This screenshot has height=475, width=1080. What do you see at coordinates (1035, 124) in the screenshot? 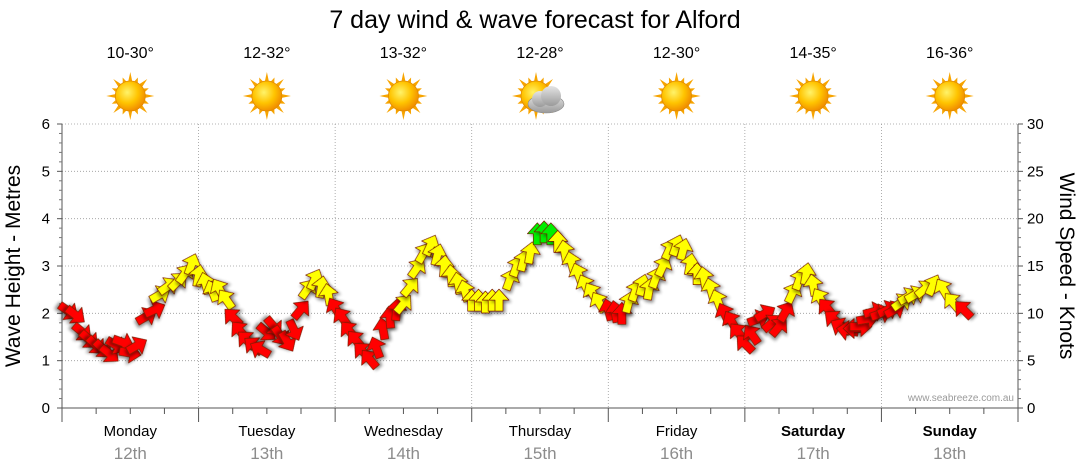
I see `right-tick-label: 30` at bounding box center [1035, 124].